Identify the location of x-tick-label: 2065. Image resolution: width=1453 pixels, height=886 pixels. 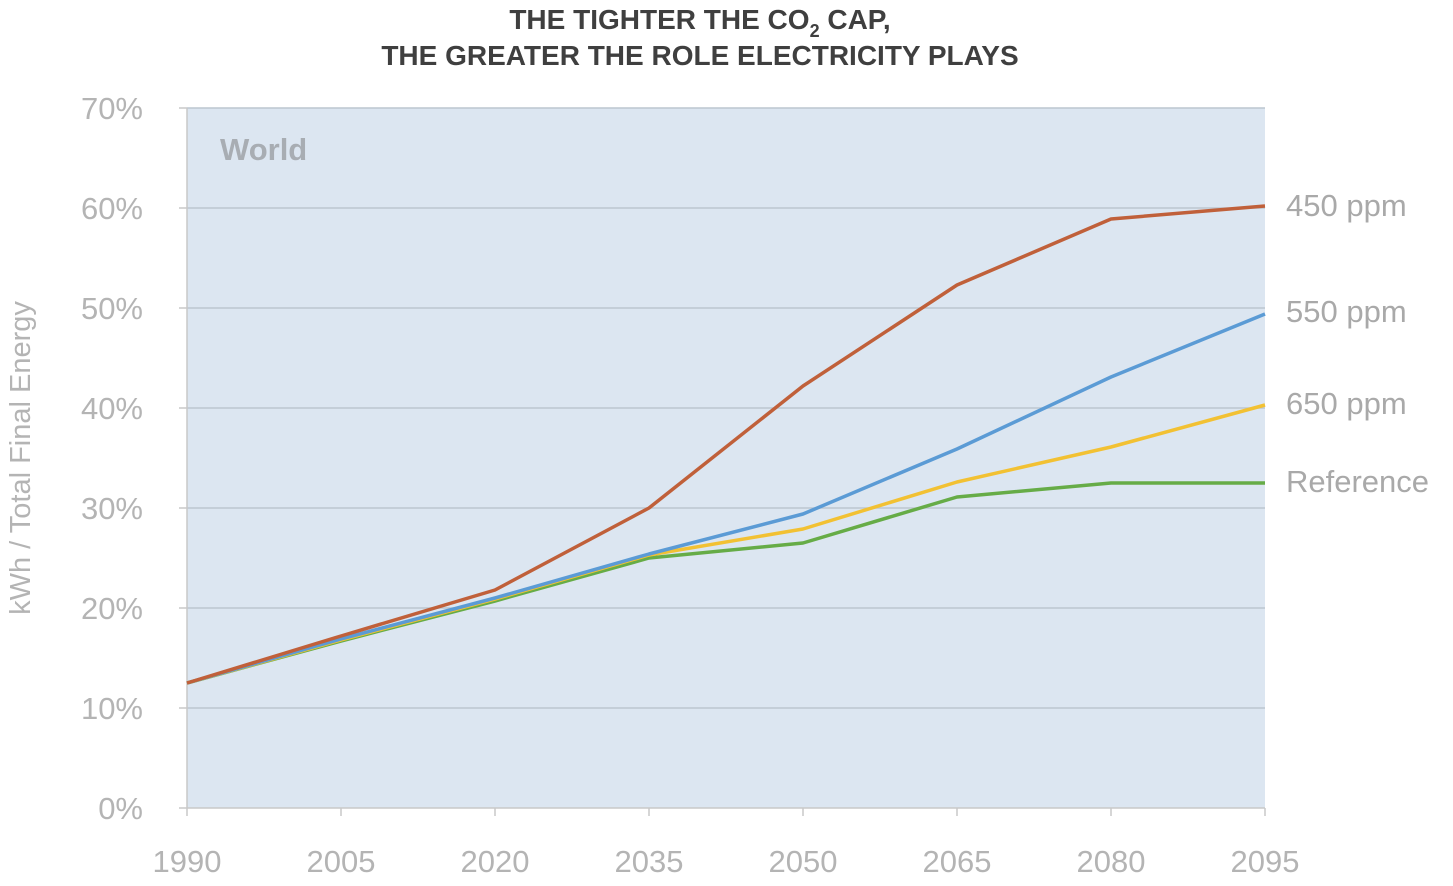
(957, 861).